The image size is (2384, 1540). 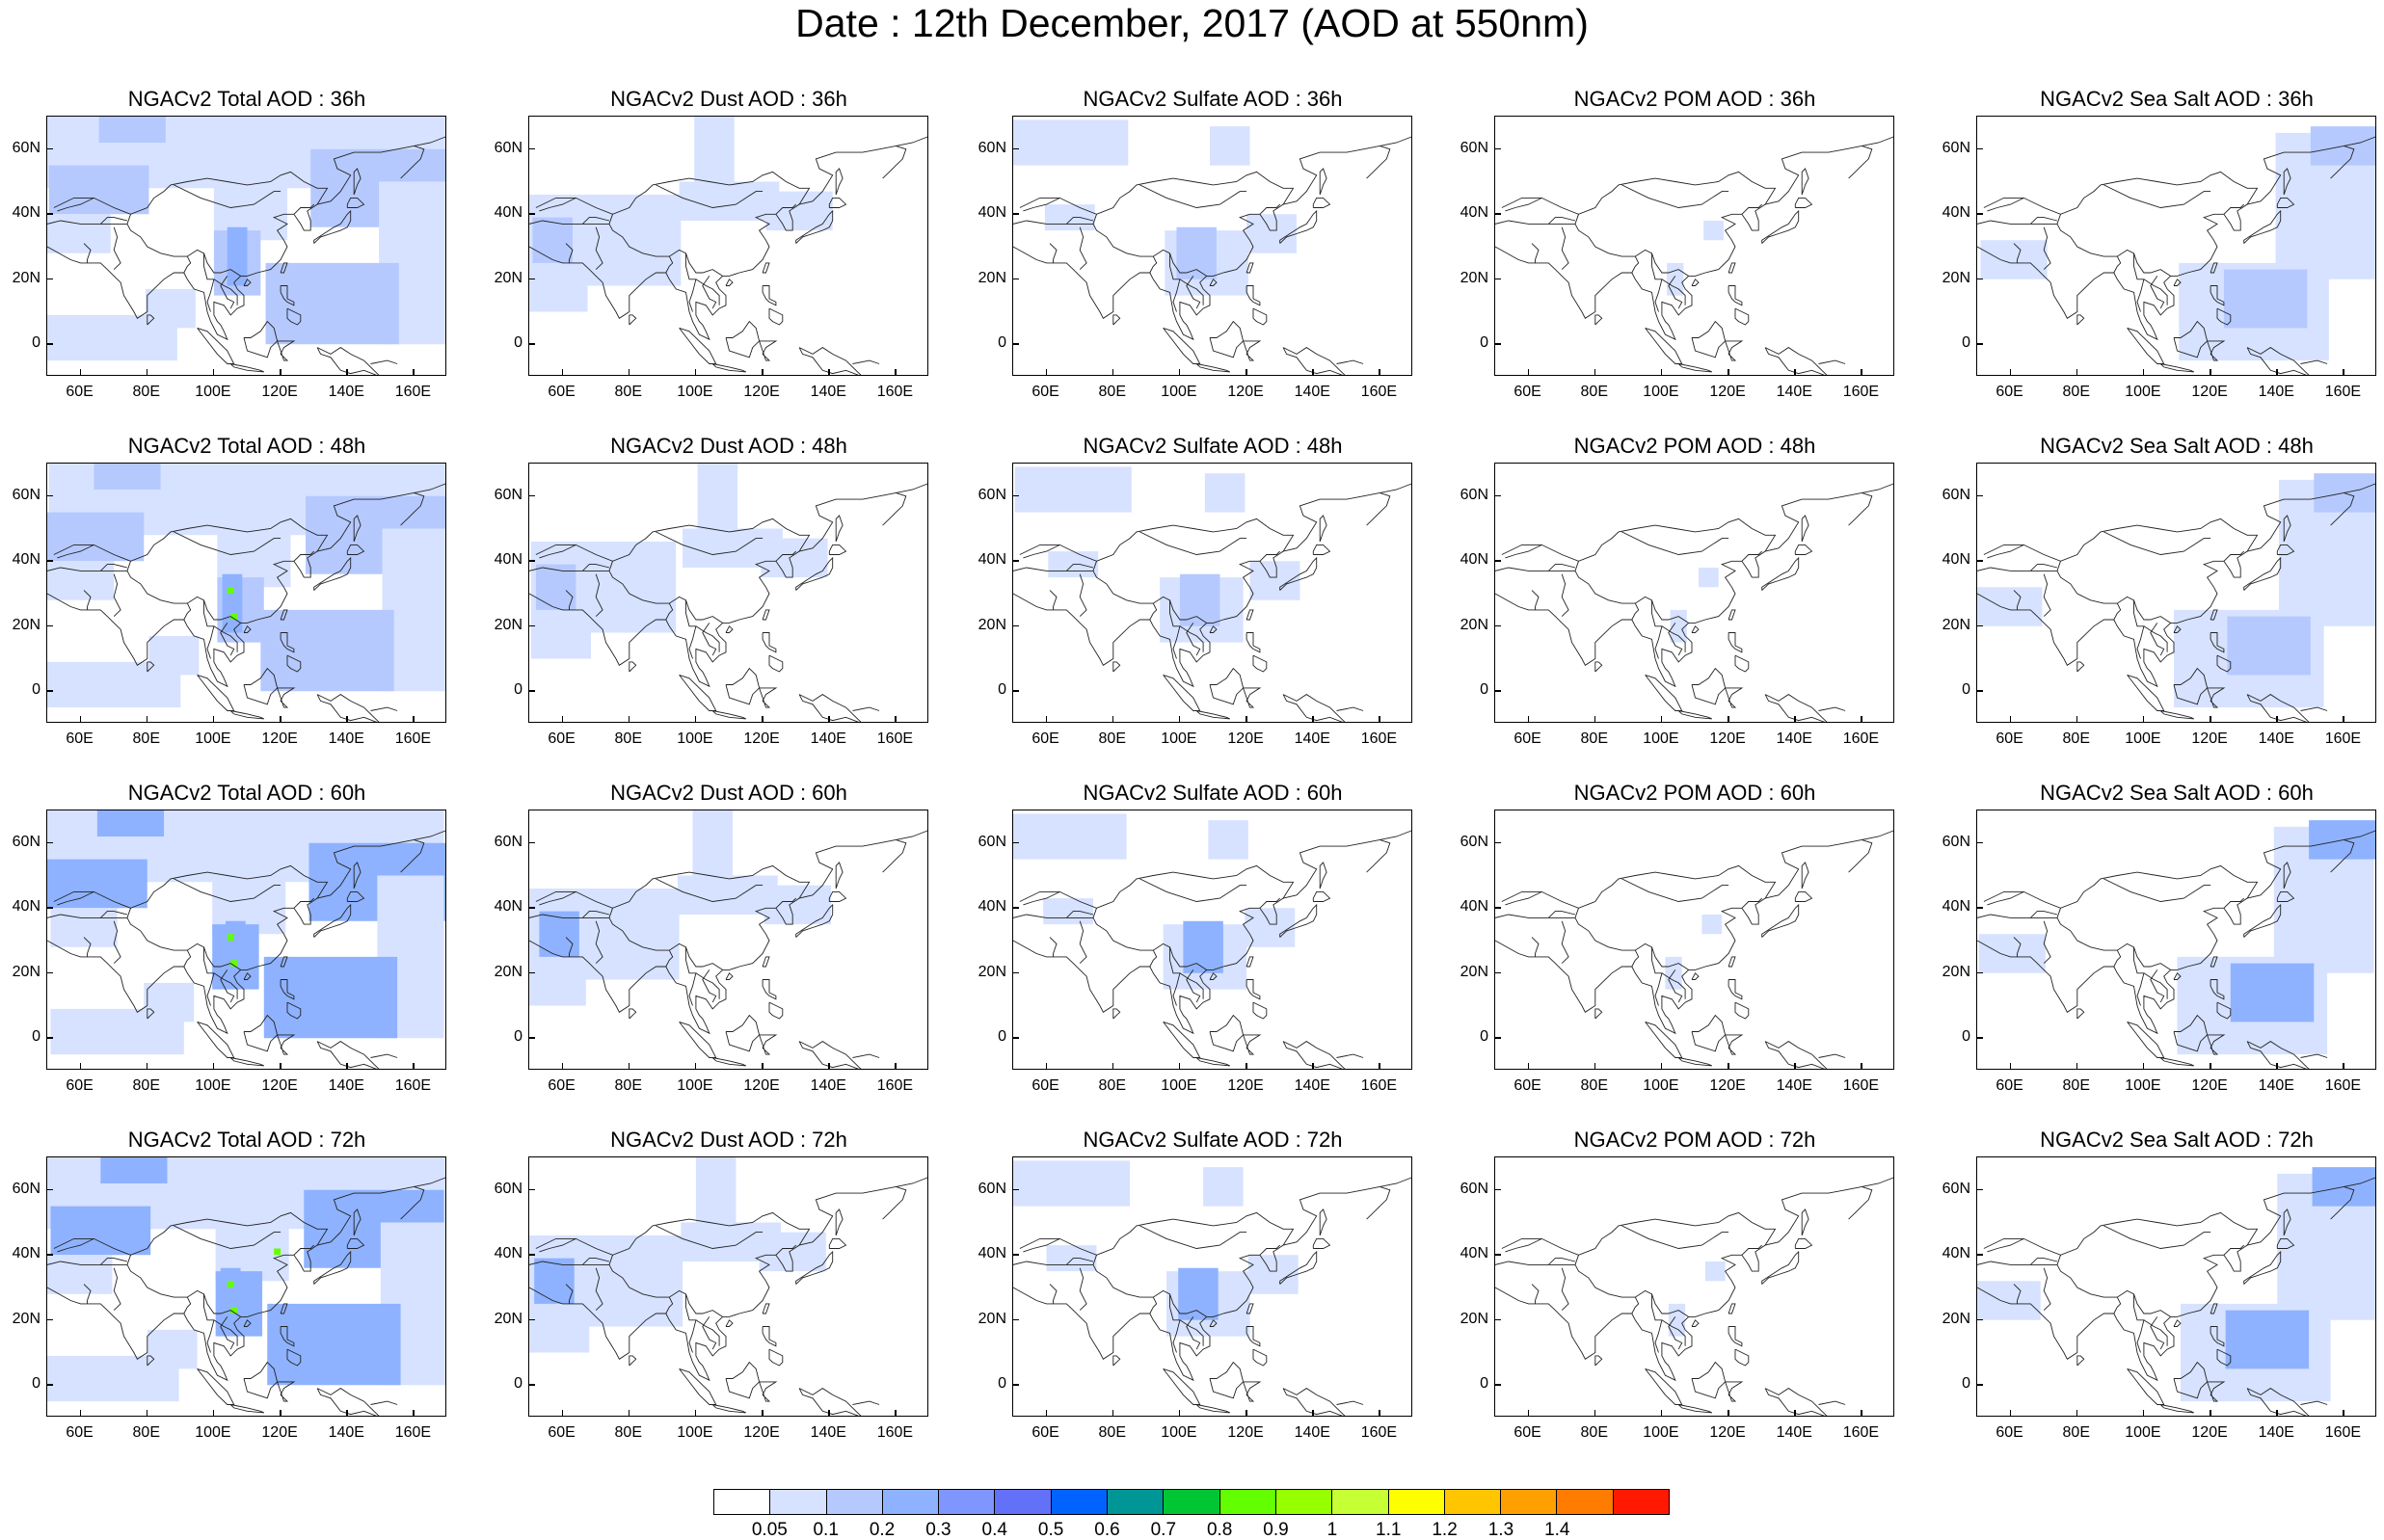 What do you see at coordinates (1527, 392) in the screenshot?
I see `x-tick-label: 60E` at bounding box center [1527, 392].